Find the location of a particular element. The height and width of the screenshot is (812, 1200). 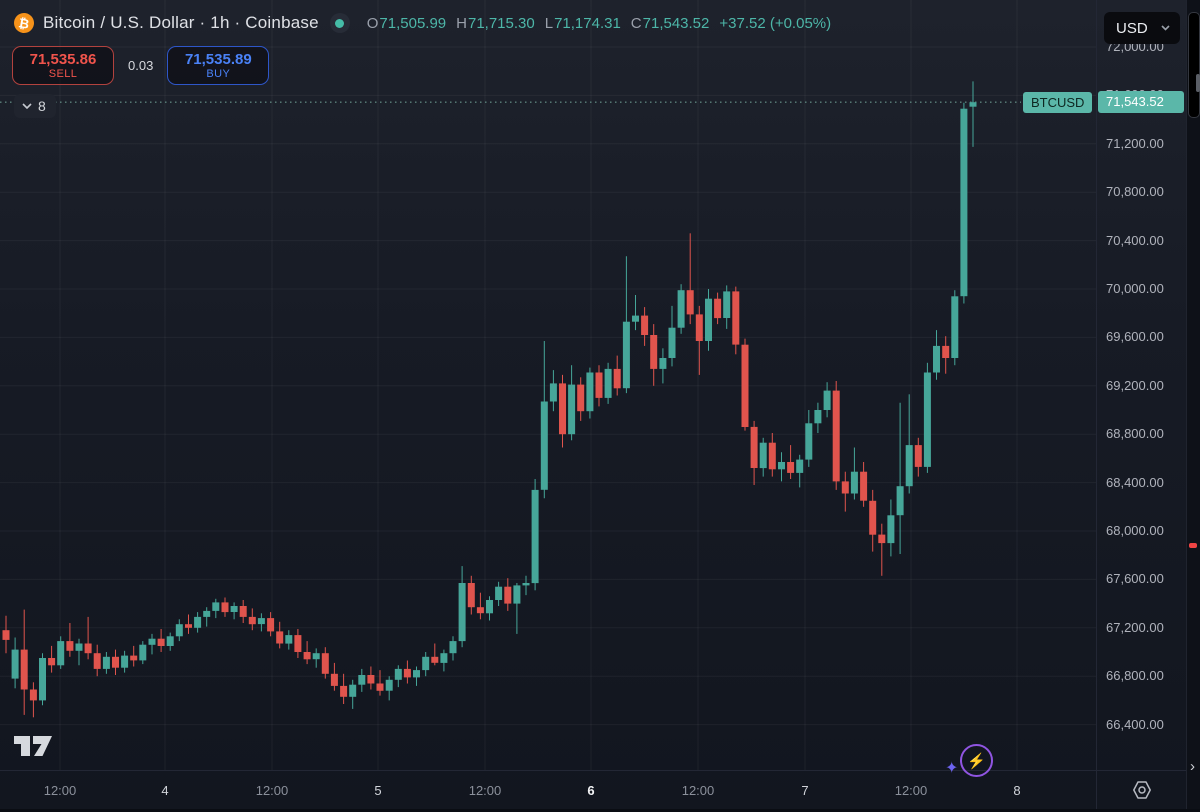

tradingview-logo is located at coordinates (33, 746).